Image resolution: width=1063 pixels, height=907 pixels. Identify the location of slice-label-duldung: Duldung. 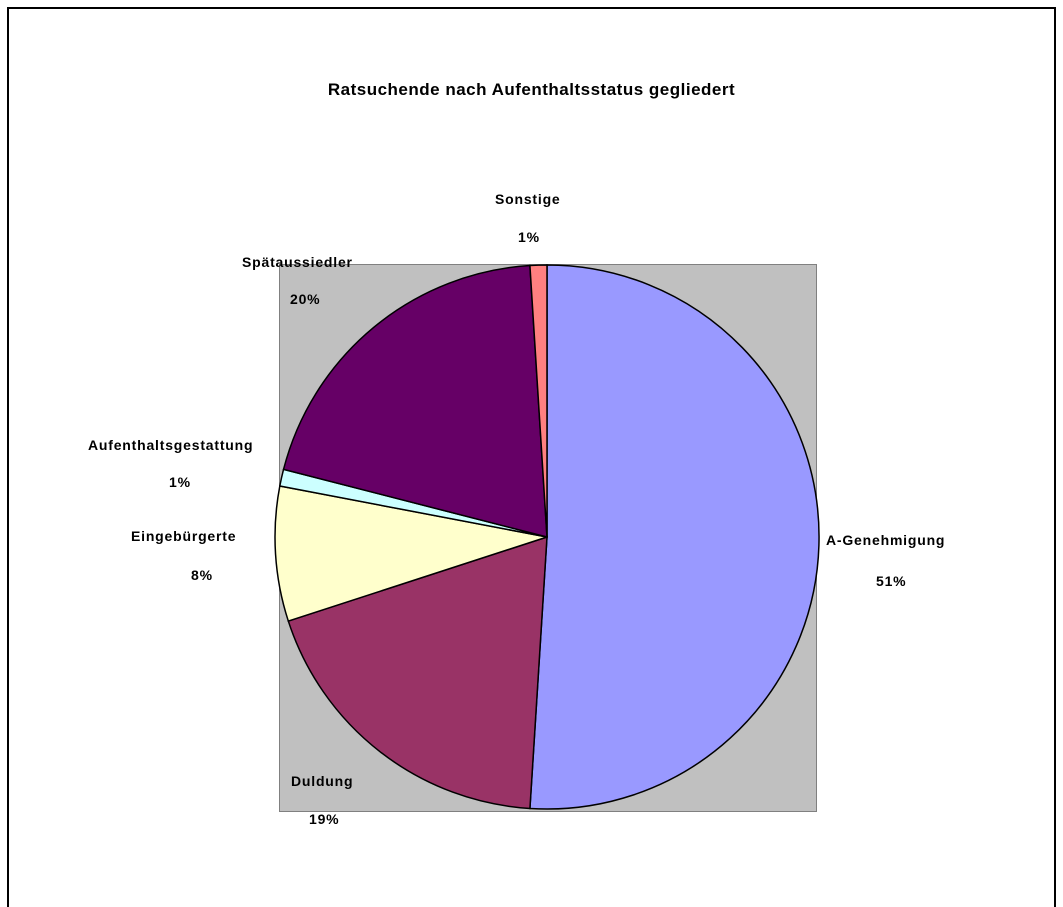
(322, 781).